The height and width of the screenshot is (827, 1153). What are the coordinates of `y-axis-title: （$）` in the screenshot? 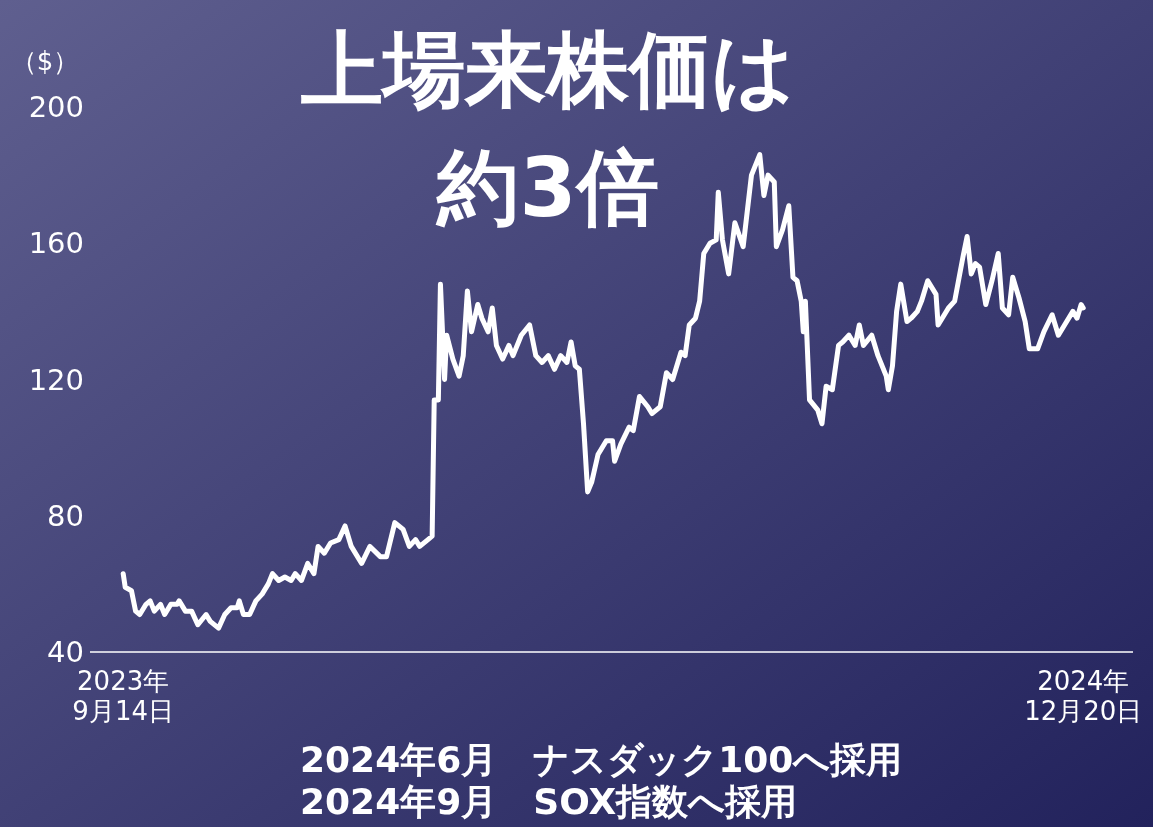 It's located at (45, 61).